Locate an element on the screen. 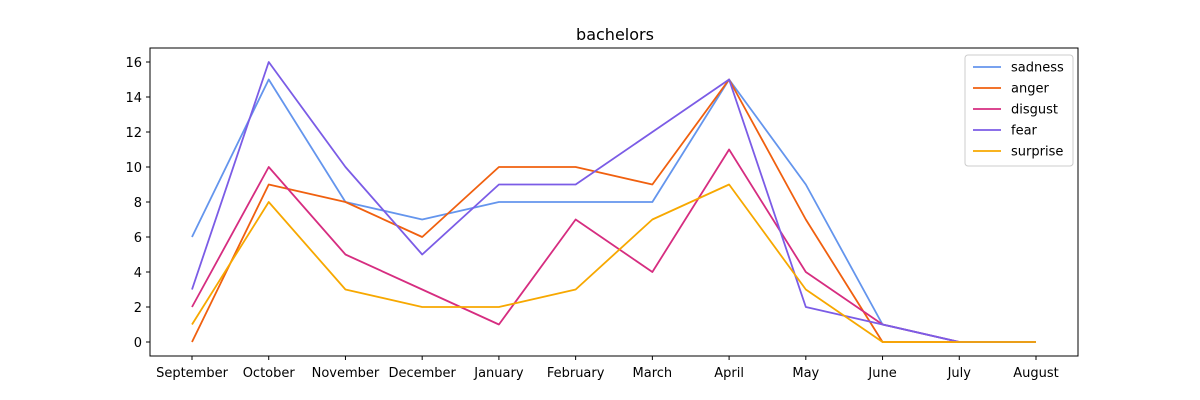 Image resolution: width=1200 pixels, height=400 pixels. x-tick-label: October is located at coordinates (269, 373).